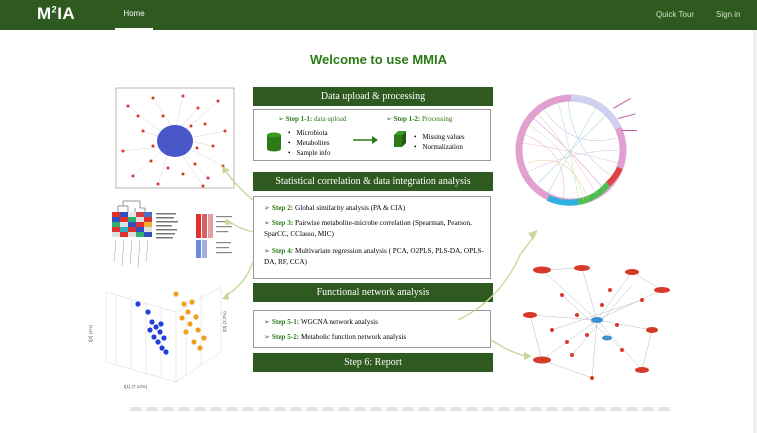  I want to click on step-1-2-text: Processing, so click(437, 119).